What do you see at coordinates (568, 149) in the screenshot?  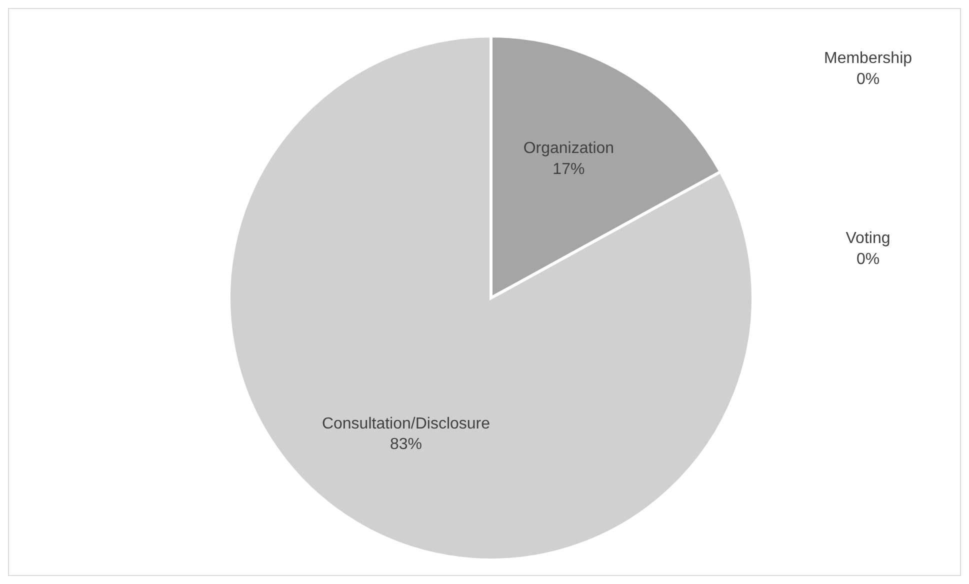 I see `slice-label: Organization` at bounding box center [568, 149].